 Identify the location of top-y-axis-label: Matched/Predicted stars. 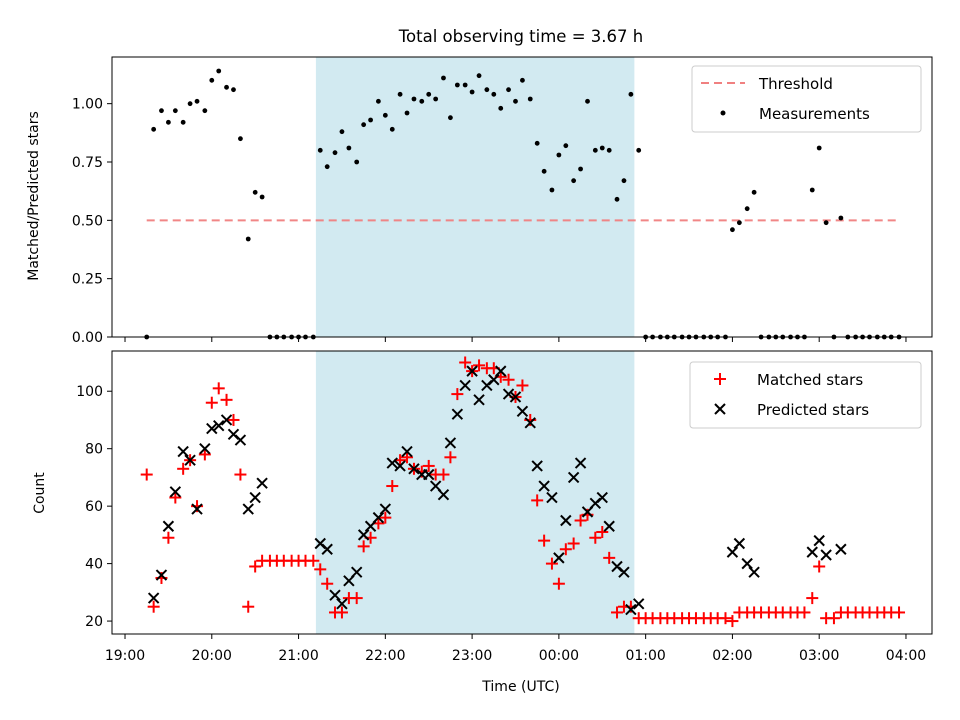
(34, 196).